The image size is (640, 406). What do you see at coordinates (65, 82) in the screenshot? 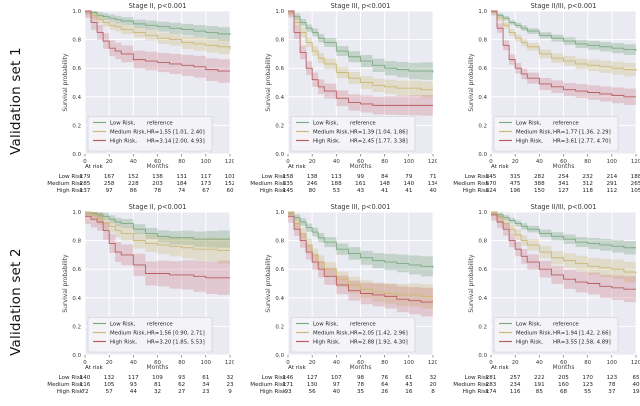
I see `y-axis-label: Survival probability` at bounding box center [65, 82].